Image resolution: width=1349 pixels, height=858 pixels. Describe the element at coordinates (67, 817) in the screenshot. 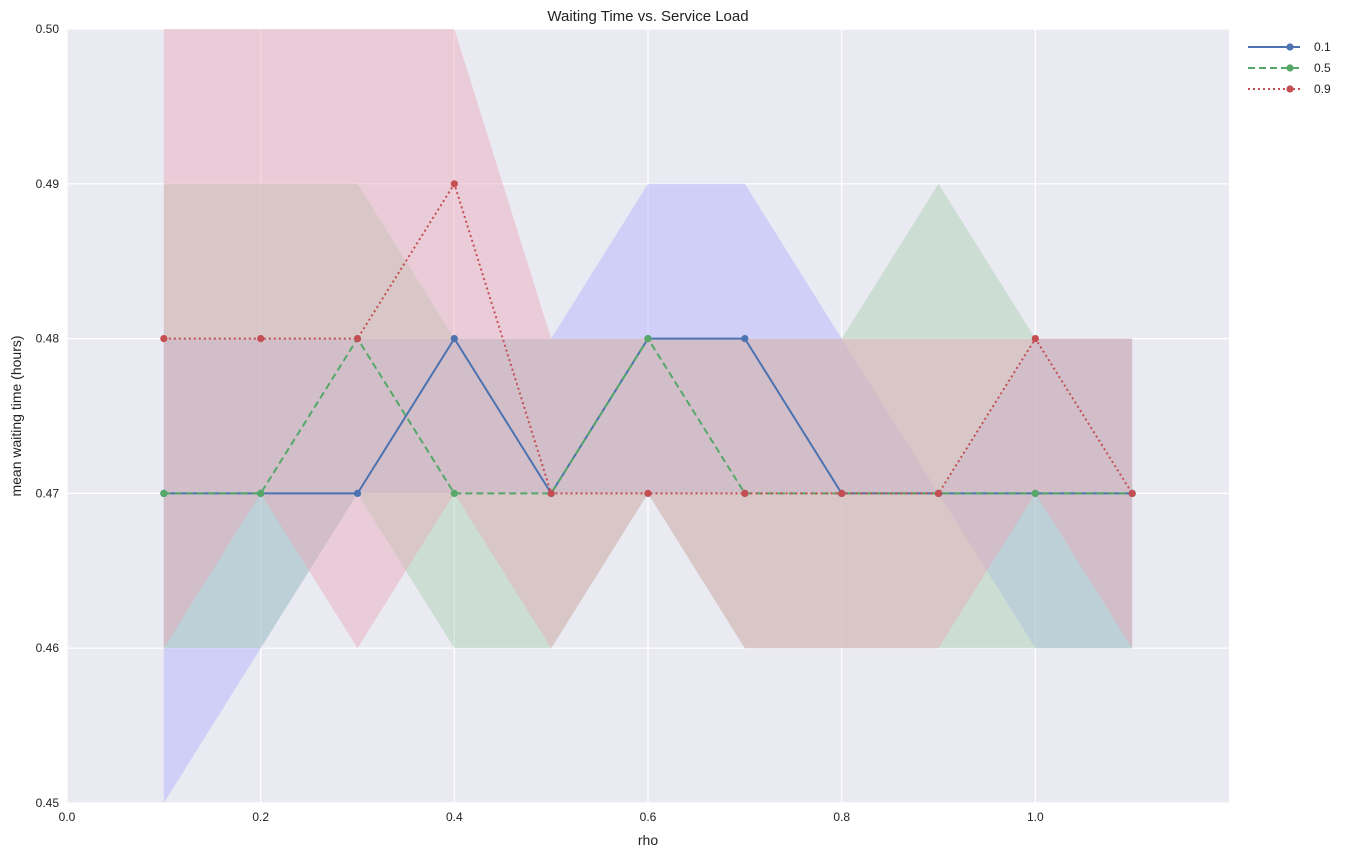

I see `x-tick-label: 0.0` at that location.